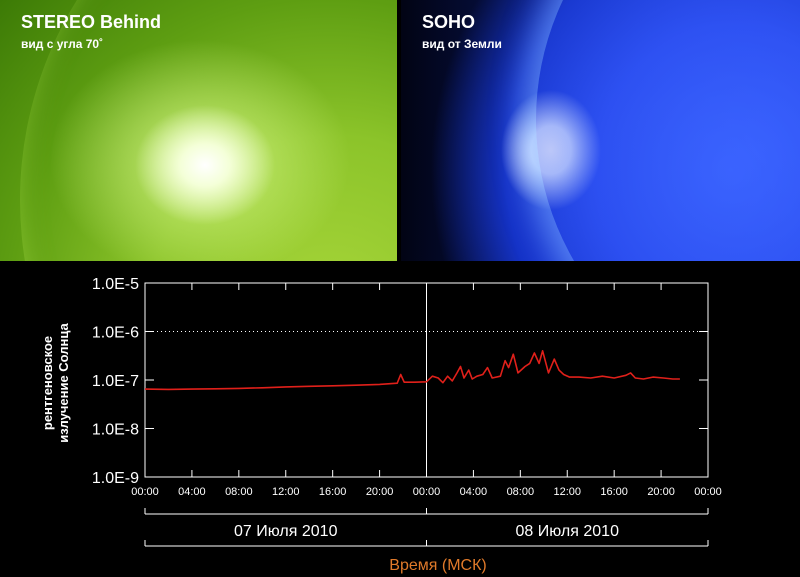  Describe the element at coordinates (462, 44) in the screenshot. I see `soho-subtitle: вид от Земли` at that location.